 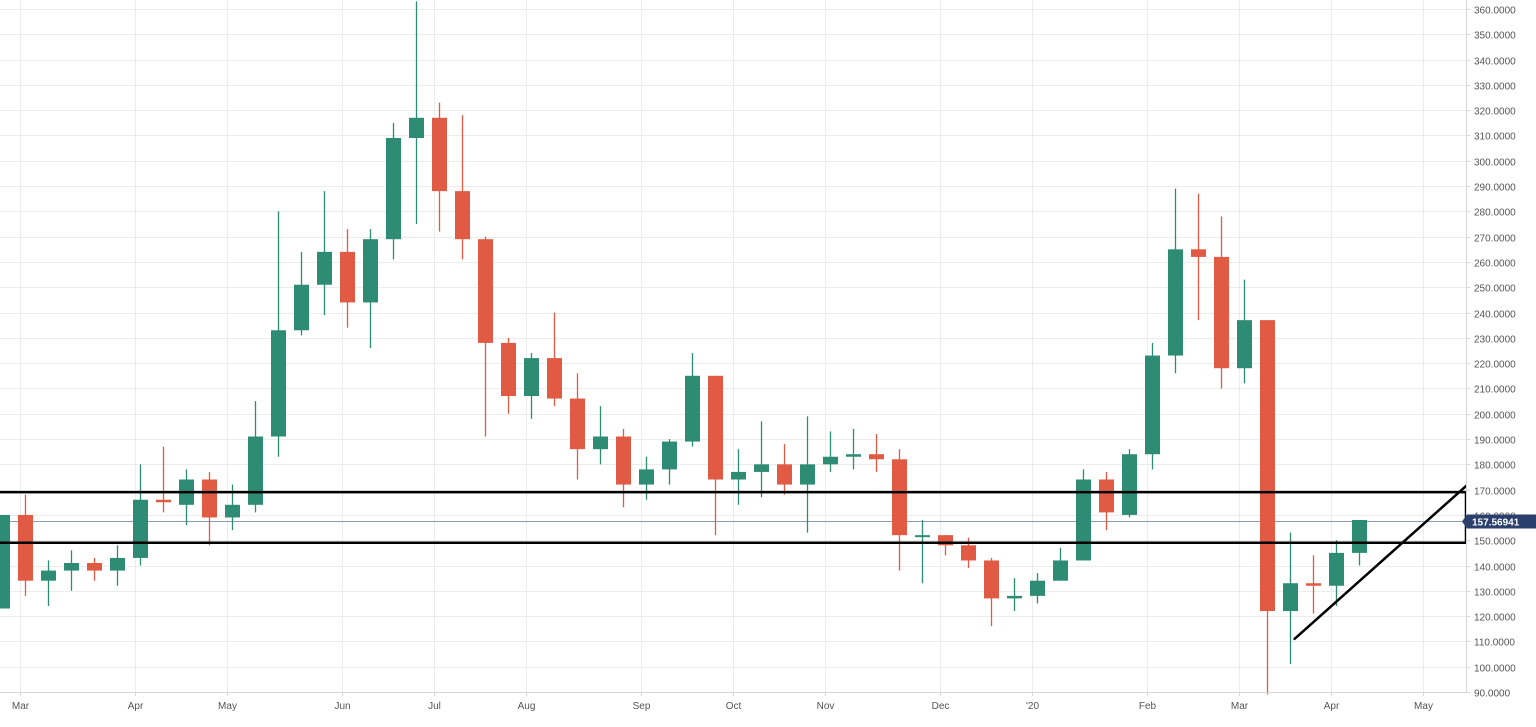 What do you see at coordinates (1495, 36) in the screenshot?
I see `price-tick-label: 350.0000` at bounding box center [1495, 36].